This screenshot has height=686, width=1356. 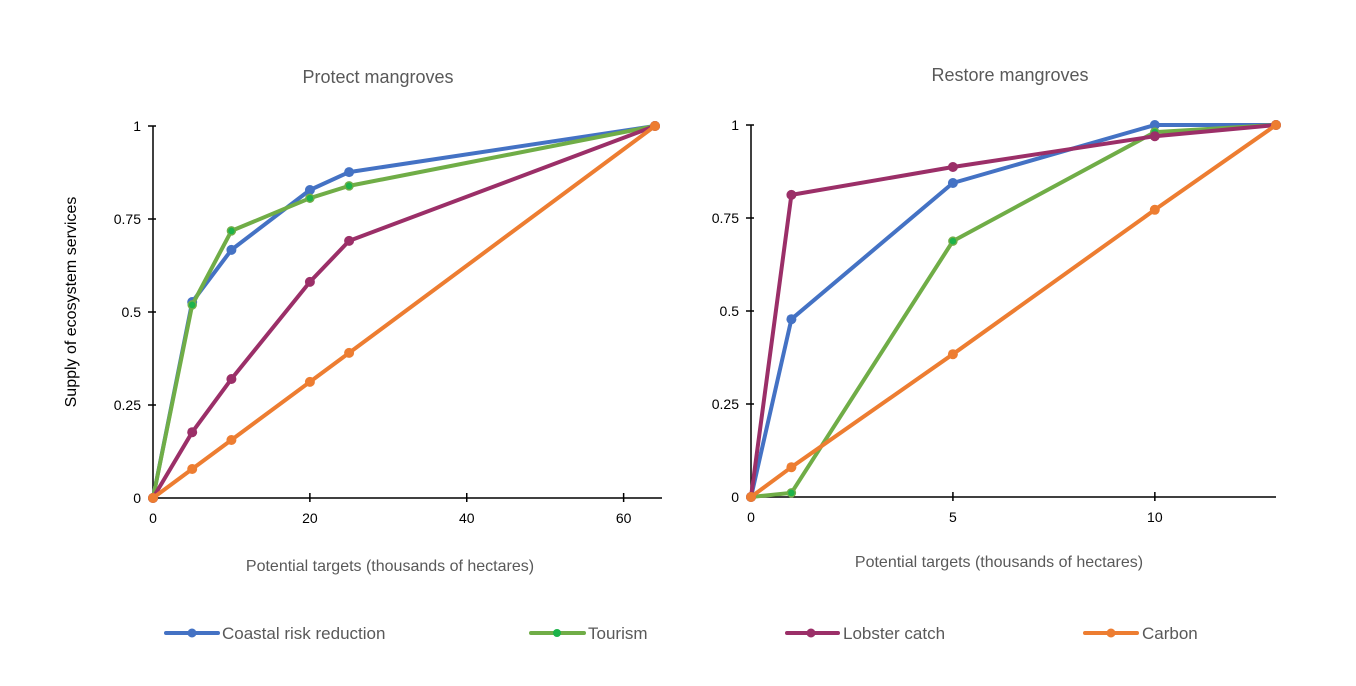 What do you see at coordinates (1140, 633) in the screenshot?
I see `legend-item-carbon: Carbon` at bounding box center [1140, 633].